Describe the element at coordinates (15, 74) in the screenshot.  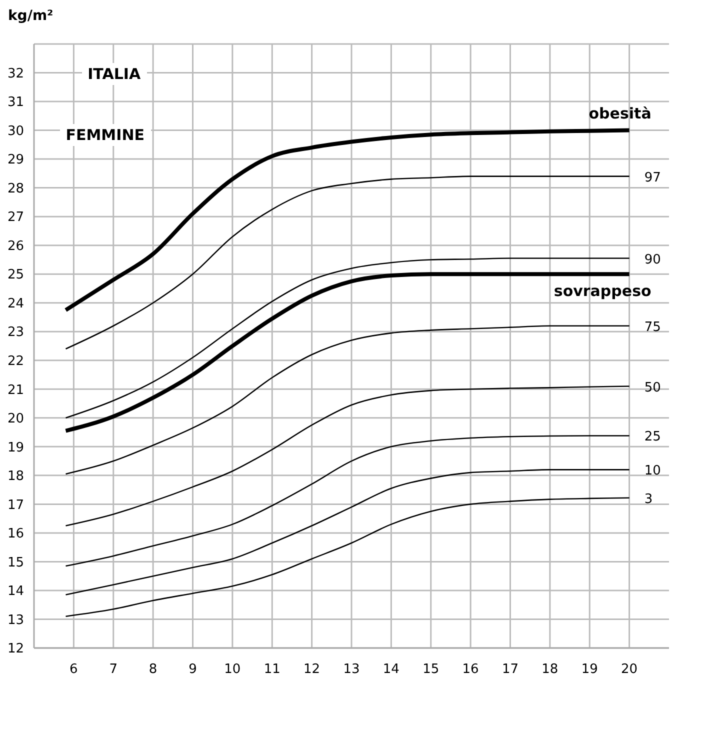
I see `y-tick-label: 32` at that location.